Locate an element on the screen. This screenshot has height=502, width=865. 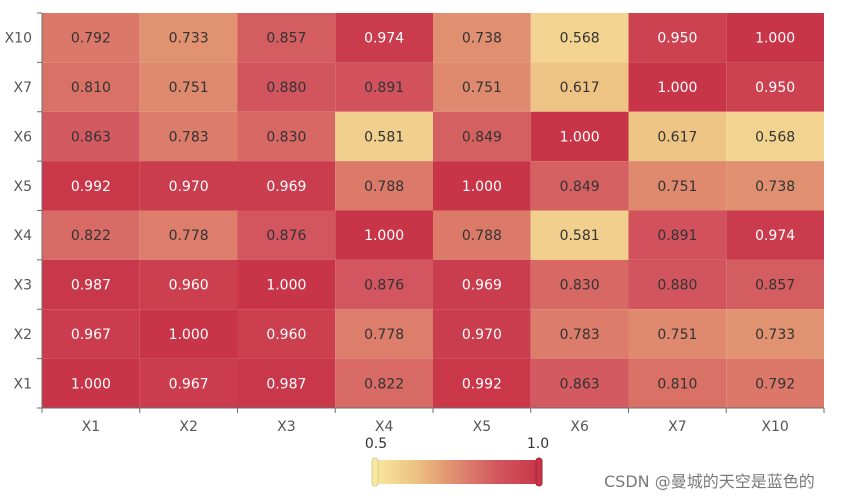
legend-max-label: 1.0 is located at coordinates (538, 444).